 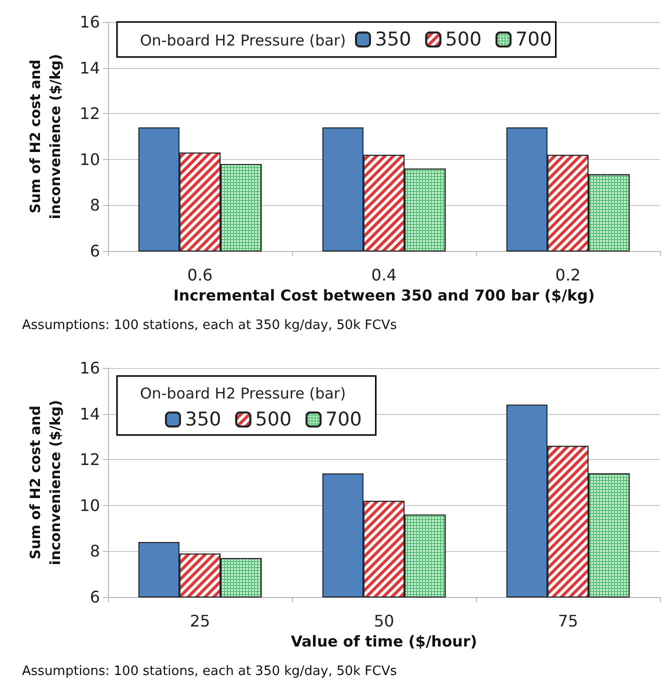 What do you see at coordinates (200, 275) in the screenshot?
I see `x-tick-label: 0.6` at bounding box center [200, 275].